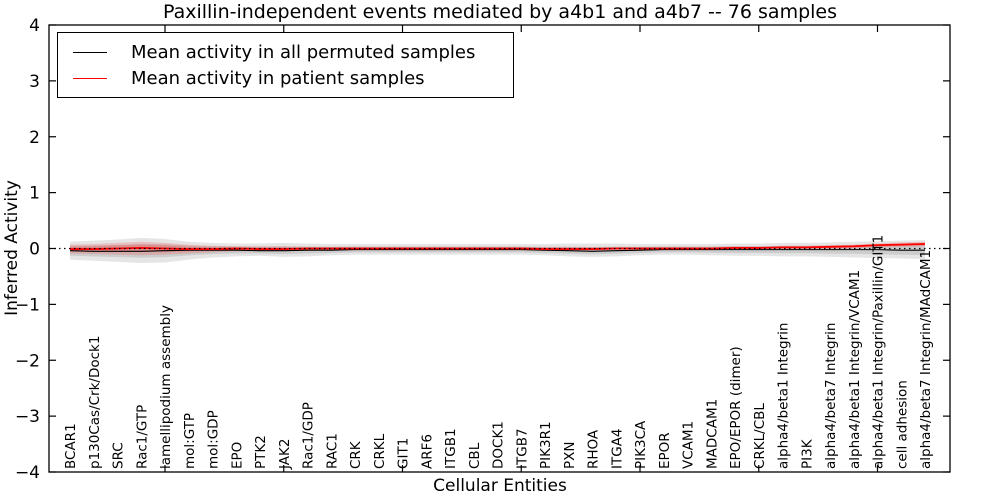 This screenshot has width=1000, height=500. What do you see at coordinates (665, 450) in the screenshot?
I see `x-category-label: EPOR` at bounding box center [665, 450].